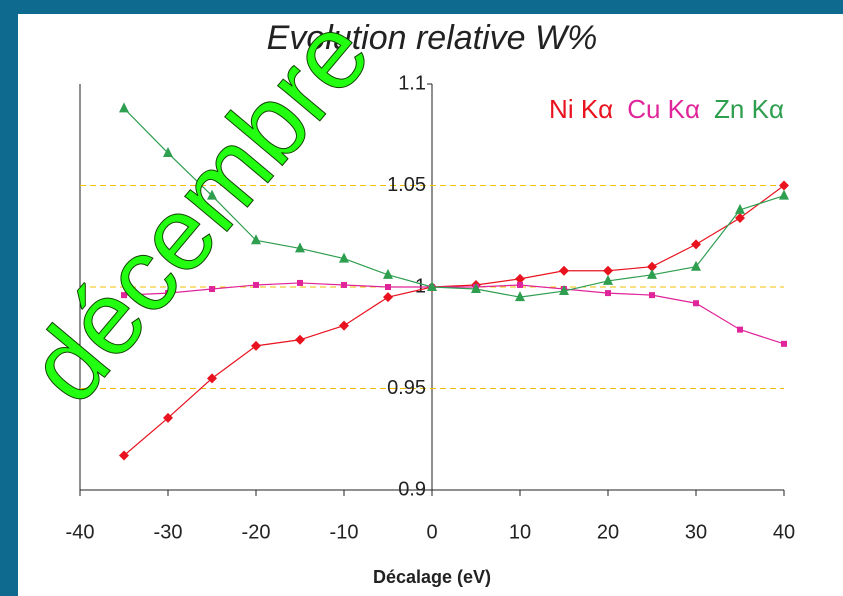  What do you see at coordinates (406, 185) in the screenshot?
I see `y-tick-label: 1.05` at bounding box center [406, 185].